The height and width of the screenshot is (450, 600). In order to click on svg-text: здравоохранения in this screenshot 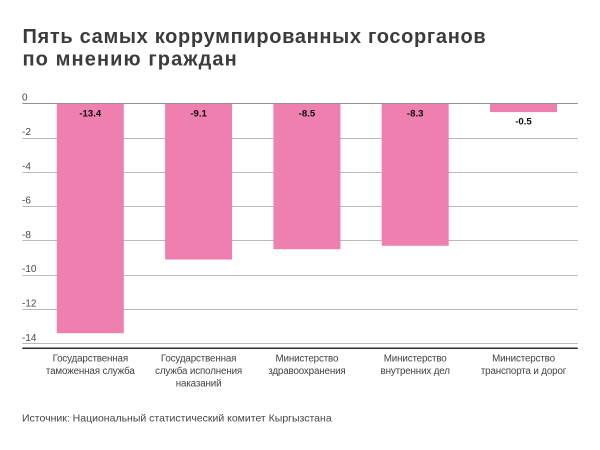, I will do `click(306, 371)`.